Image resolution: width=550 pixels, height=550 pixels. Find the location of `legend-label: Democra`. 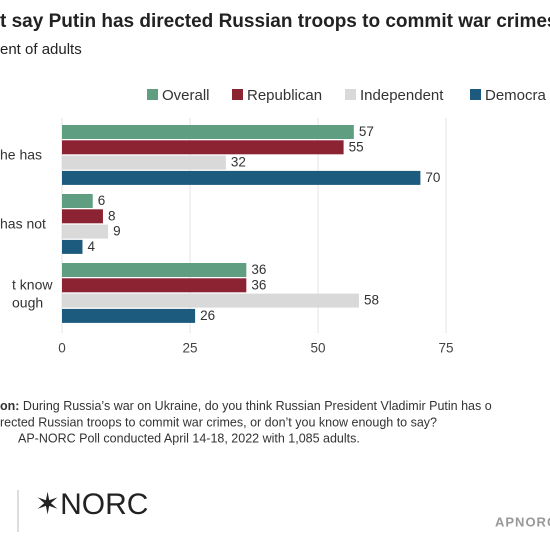

legend-label: Democra is located at coordinates (516, 95).